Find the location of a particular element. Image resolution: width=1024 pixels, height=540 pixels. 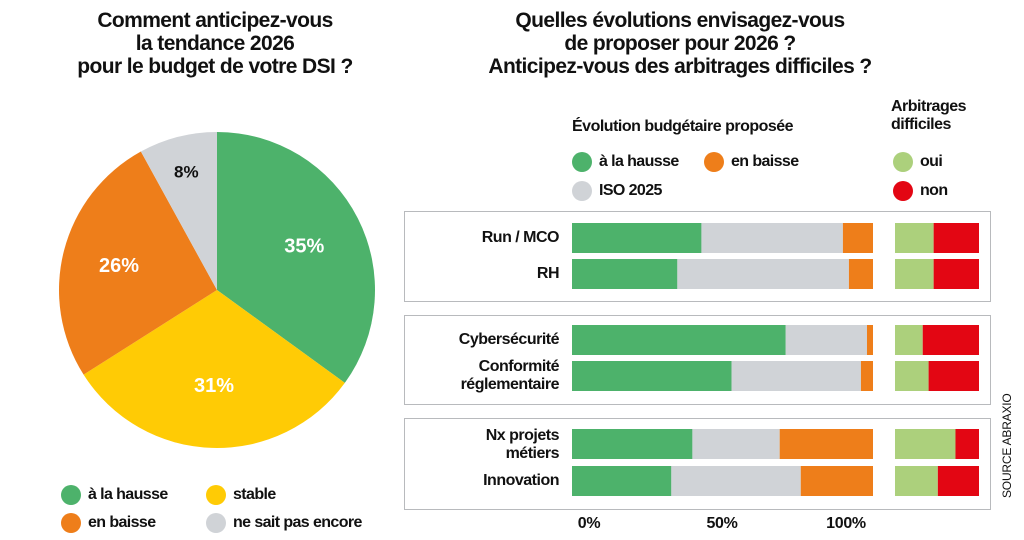

pie-title-line-2: la tendance 2026 is located at coordinates (215, 43).